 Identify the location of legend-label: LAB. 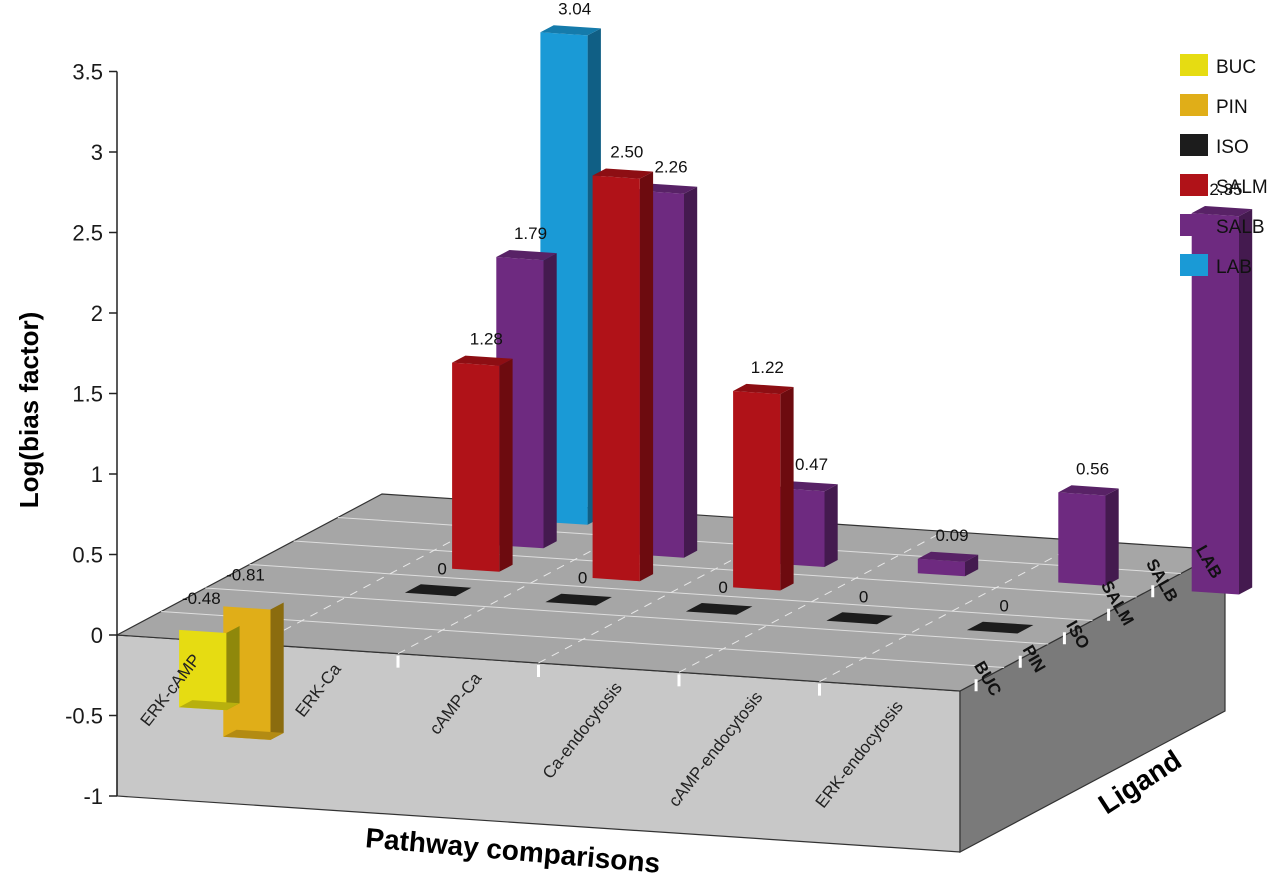
(1234, 267).